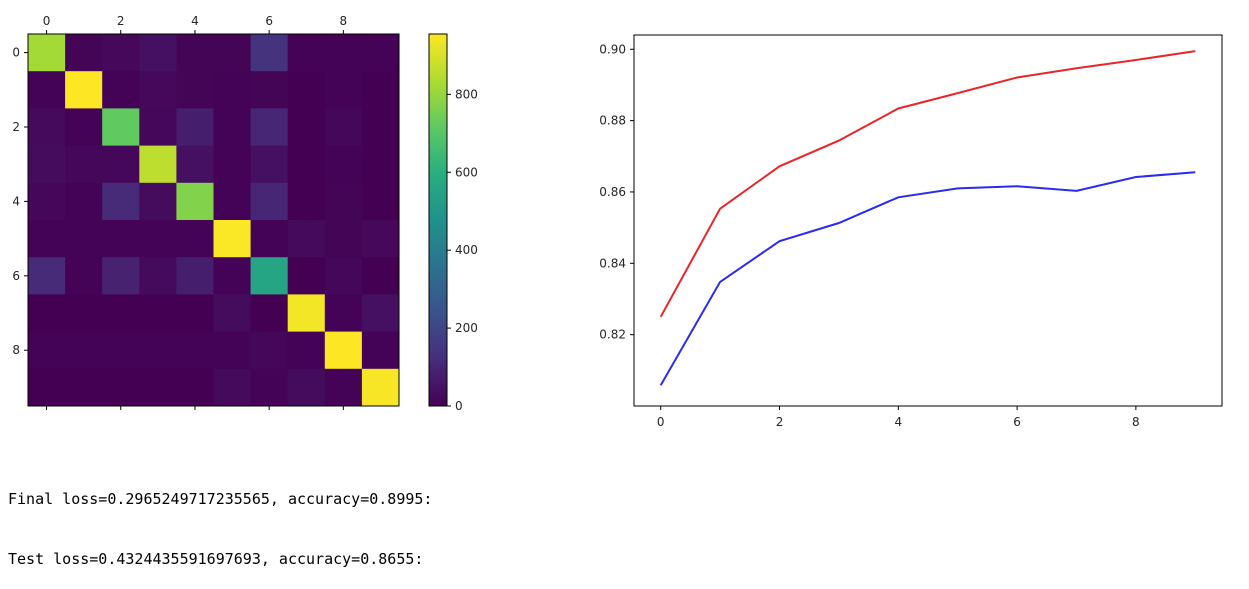  What do you see at coordinates (466, 250) in the screenshot?
I see `colorbar-tick-label: 400` at bounding box center [466, 250].